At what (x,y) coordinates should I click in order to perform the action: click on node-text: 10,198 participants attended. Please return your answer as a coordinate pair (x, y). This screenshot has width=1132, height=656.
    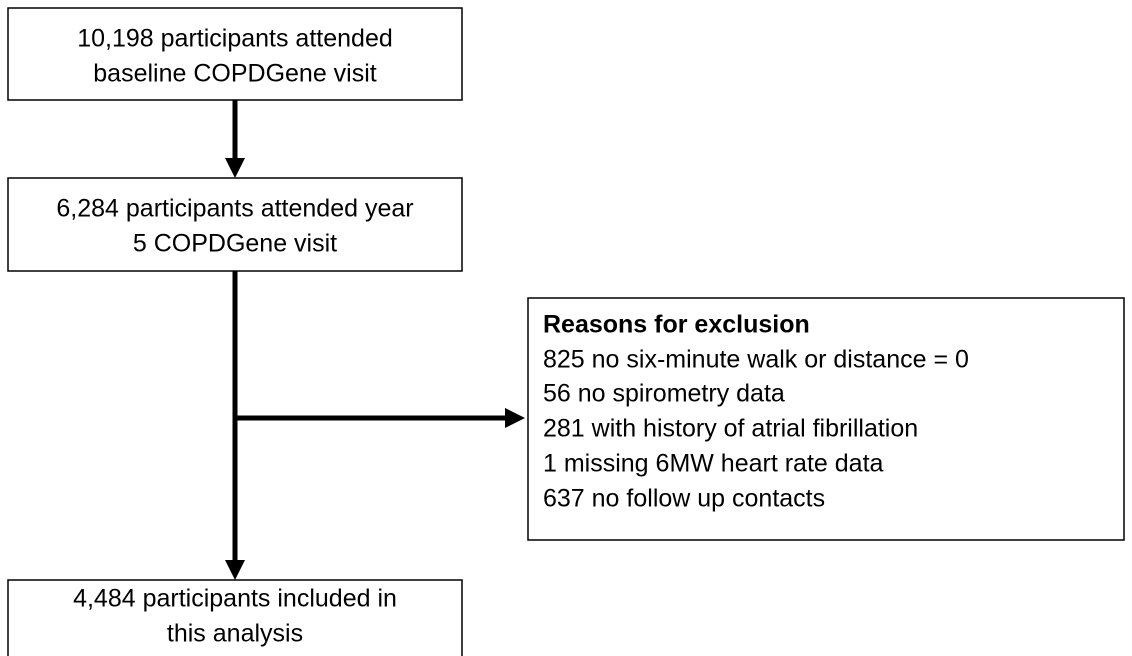
    Looking at the image, I should click on (235, 39).